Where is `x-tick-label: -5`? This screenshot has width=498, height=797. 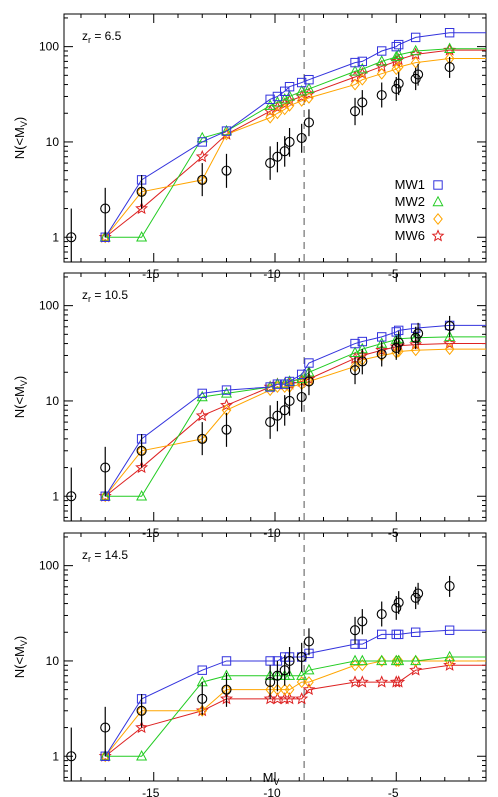
x-tick-label: -5 is located at coordinates (393, 274).